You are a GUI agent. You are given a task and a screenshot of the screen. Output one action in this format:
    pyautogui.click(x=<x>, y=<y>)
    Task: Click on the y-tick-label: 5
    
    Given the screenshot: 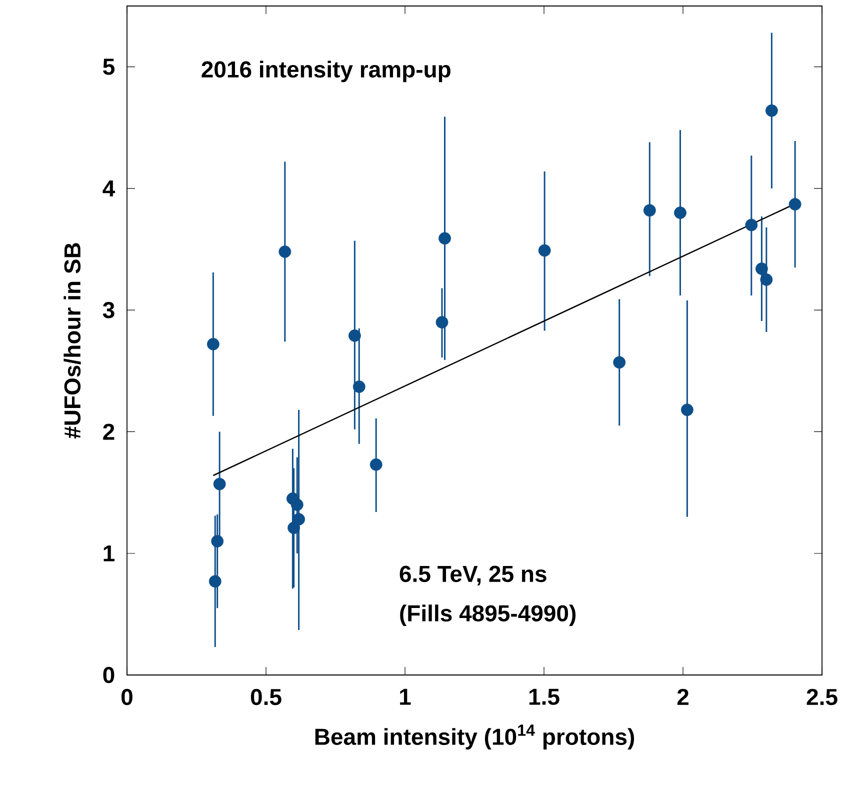 What is the action you would take?
    pyautogui.click(x=108, y=66)
    